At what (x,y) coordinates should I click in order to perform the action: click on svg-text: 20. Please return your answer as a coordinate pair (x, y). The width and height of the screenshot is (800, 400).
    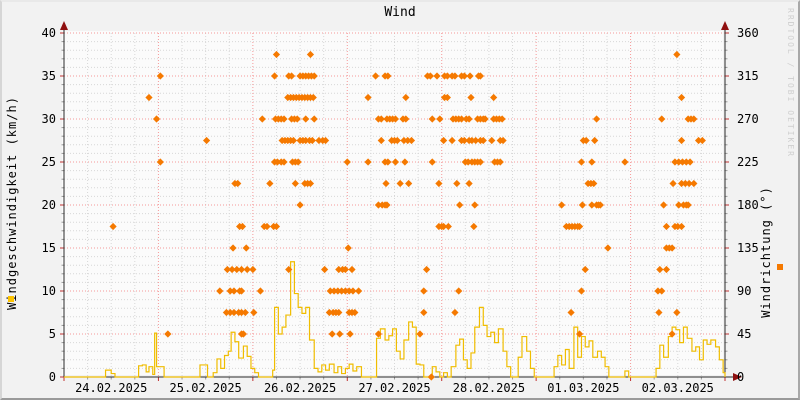
    Looking at the image, I should click on (49, 205).